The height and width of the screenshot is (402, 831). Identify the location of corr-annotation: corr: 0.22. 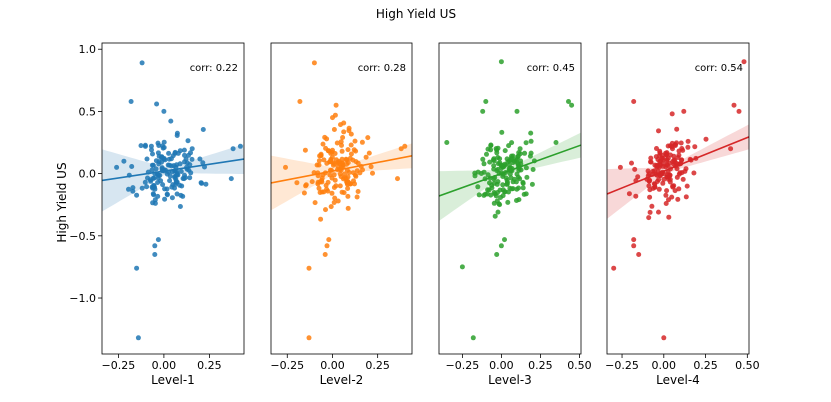
(214, 68).